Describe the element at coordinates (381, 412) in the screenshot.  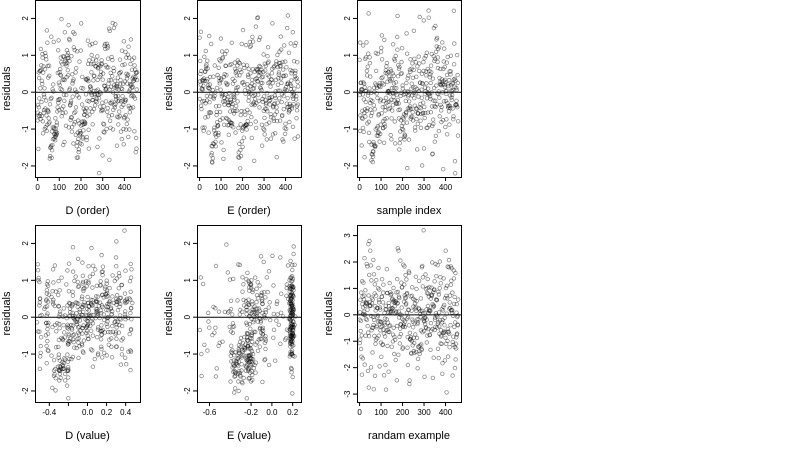
I see `x-tick-label: 100` at that location.